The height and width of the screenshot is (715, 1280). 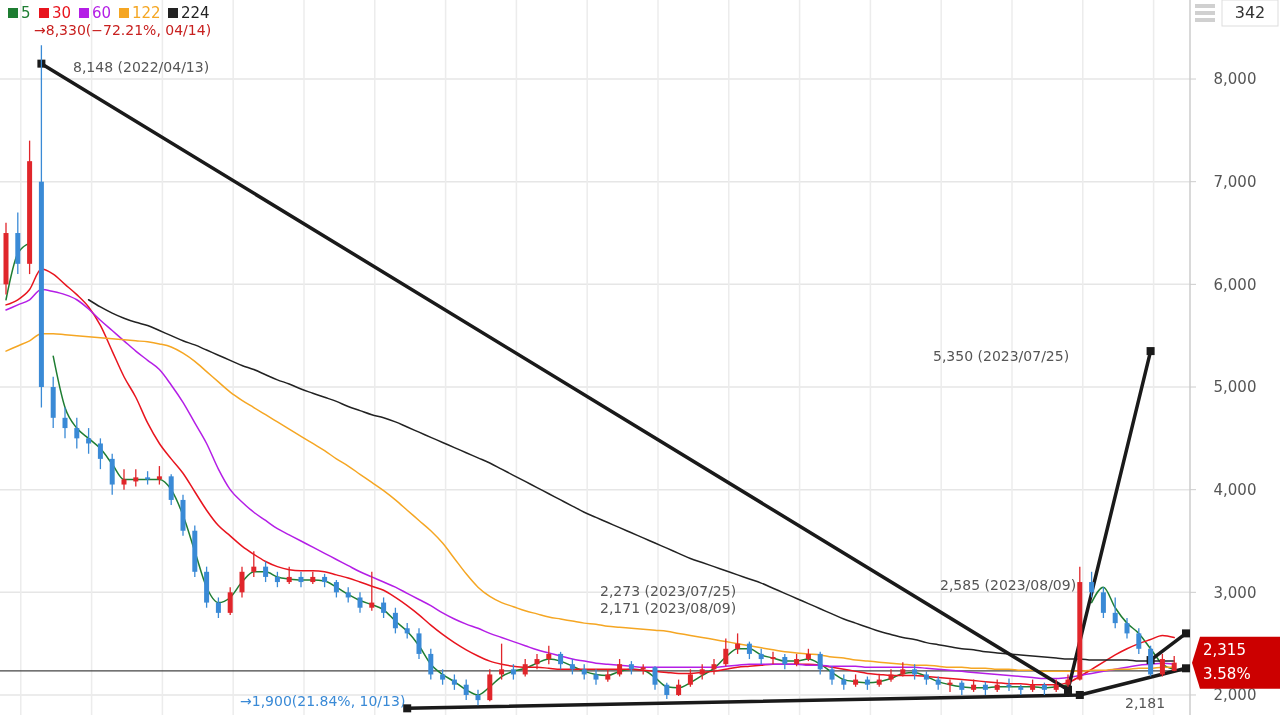 What do you see at coordinates (1235, 79) in the screenshot?
I see `y-tick-label: 8,000` at bounding box center [1235, 79].